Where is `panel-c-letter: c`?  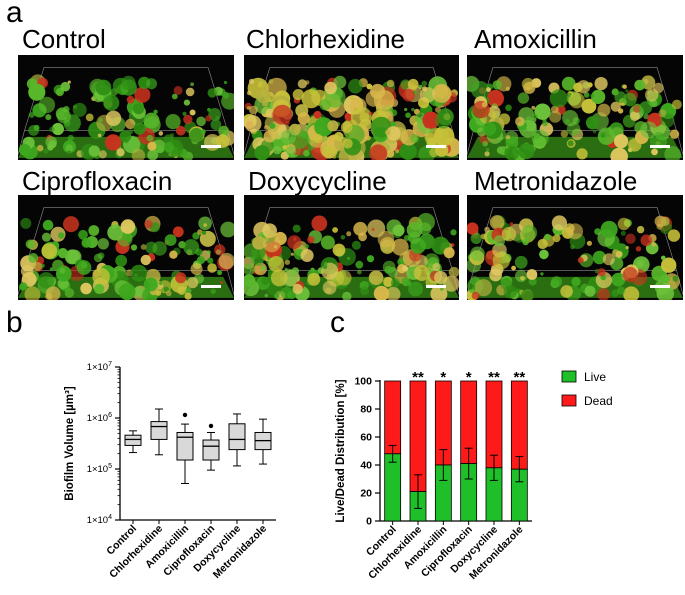
panel-c-letter: c is located at coordinates (337, 322).